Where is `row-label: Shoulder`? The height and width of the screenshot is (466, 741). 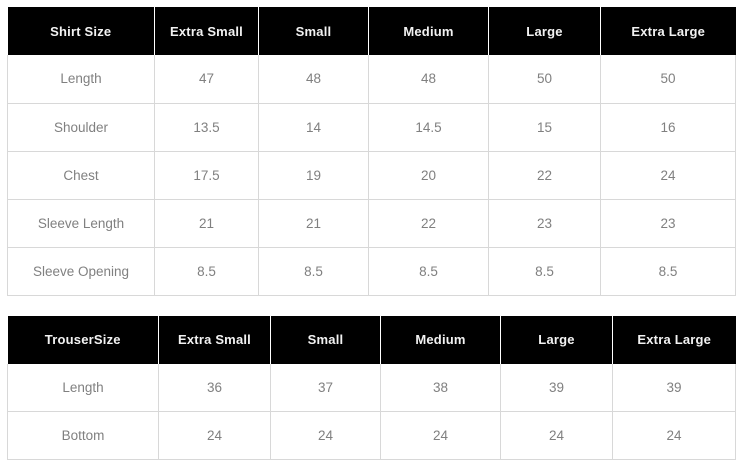 row-label: Shoulder is located at coordinates (81, 127).